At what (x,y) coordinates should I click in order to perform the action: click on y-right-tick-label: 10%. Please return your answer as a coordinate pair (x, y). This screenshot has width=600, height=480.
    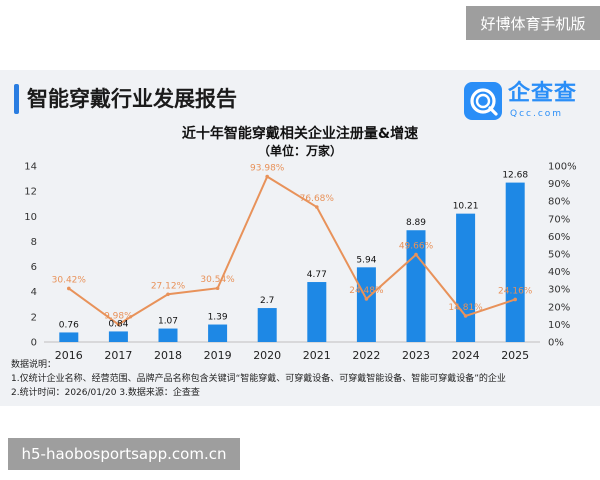
    Looking at the image, I should click on (559, 325).